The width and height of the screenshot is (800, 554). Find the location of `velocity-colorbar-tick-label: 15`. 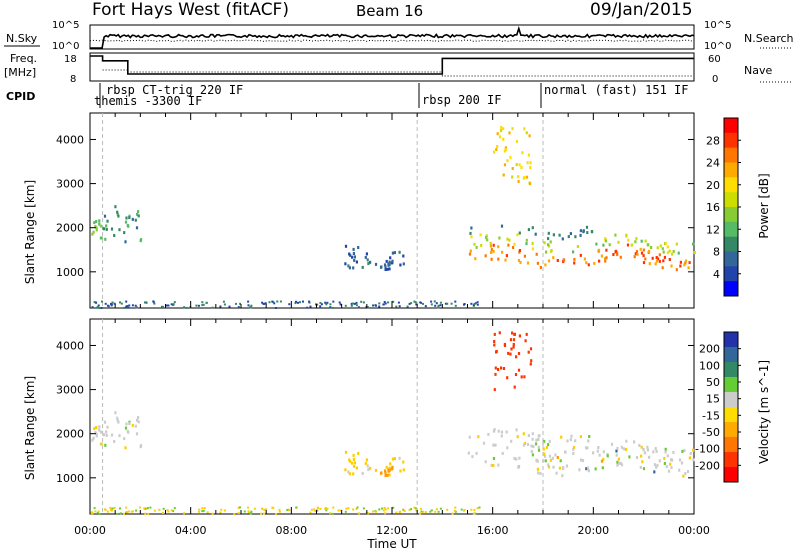

velocity-colorbar-tick-label: 15 is located at coordinates (713, 399).